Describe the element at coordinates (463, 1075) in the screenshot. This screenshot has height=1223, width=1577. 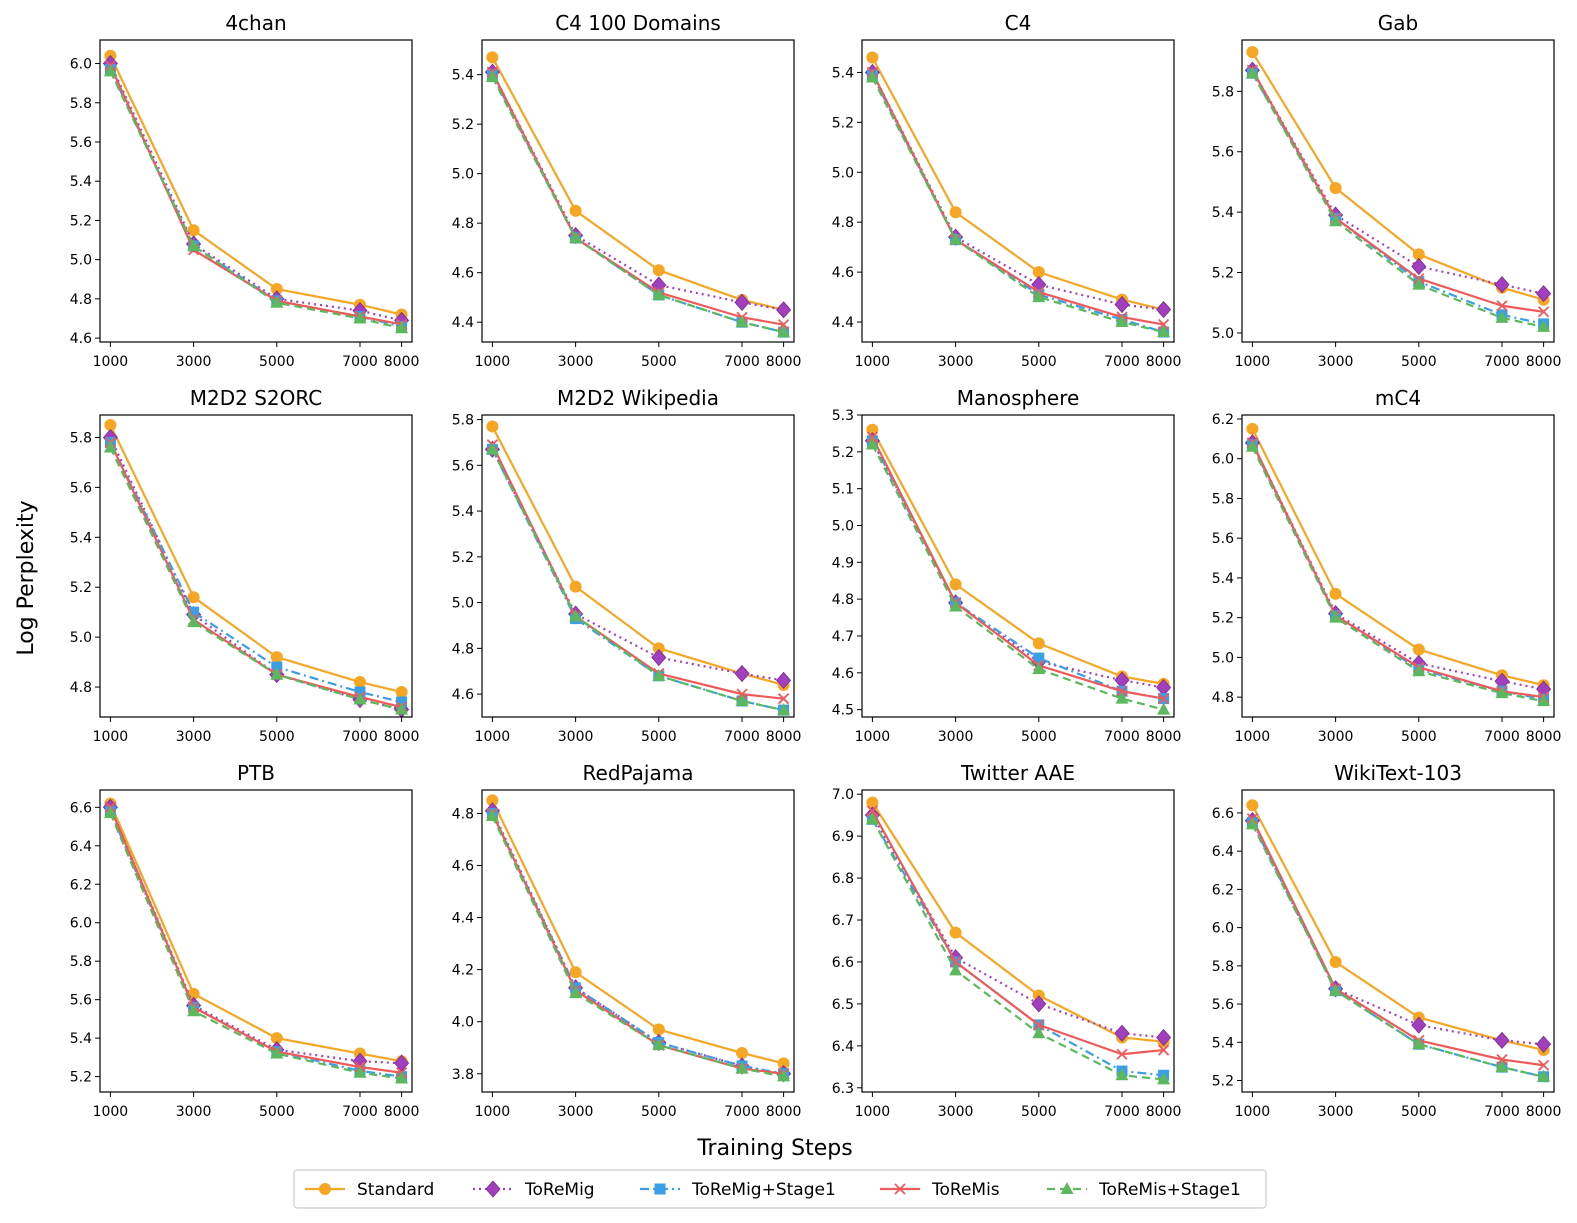
I see `y-tick-label: 3.8` at that location.